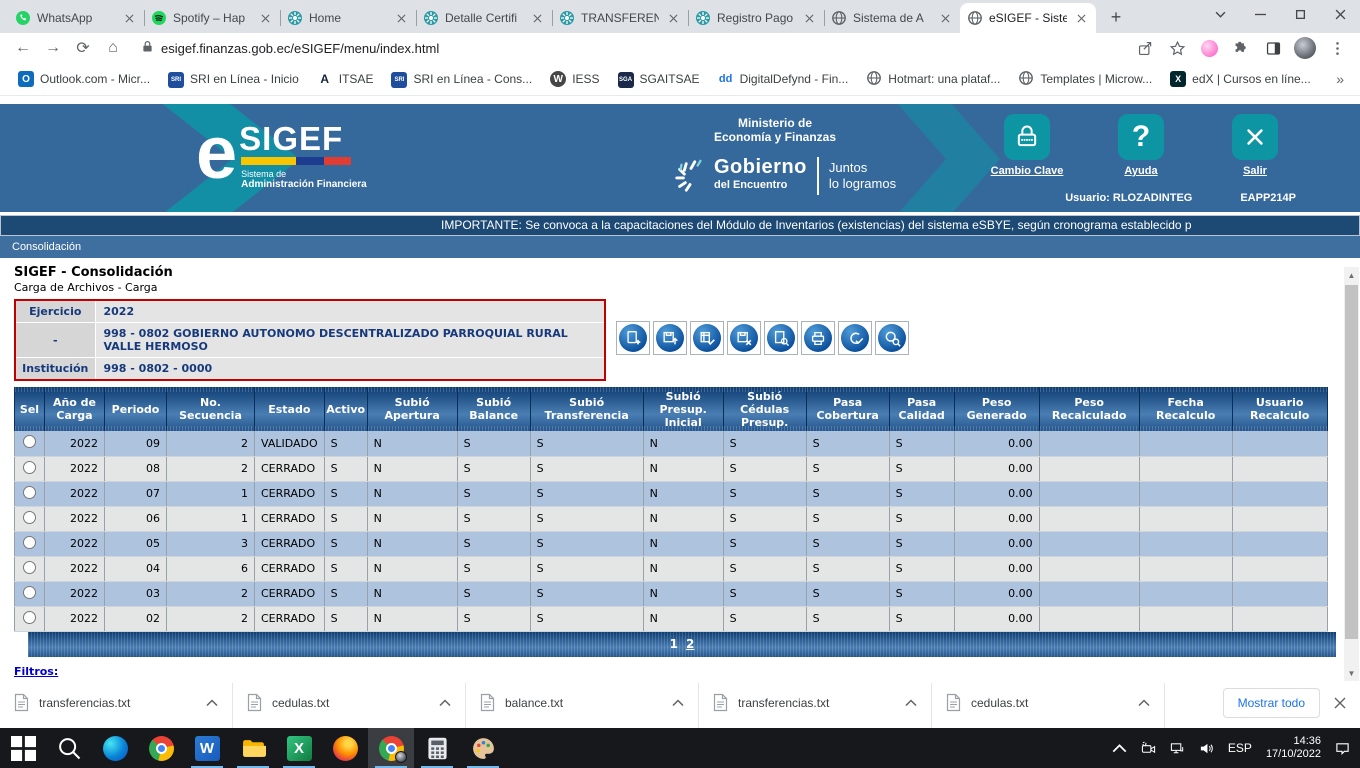 This screenshot has height=768, width=1360. I want to click on header-action-ayuda: ? Ayuda, so click(1141, 145).